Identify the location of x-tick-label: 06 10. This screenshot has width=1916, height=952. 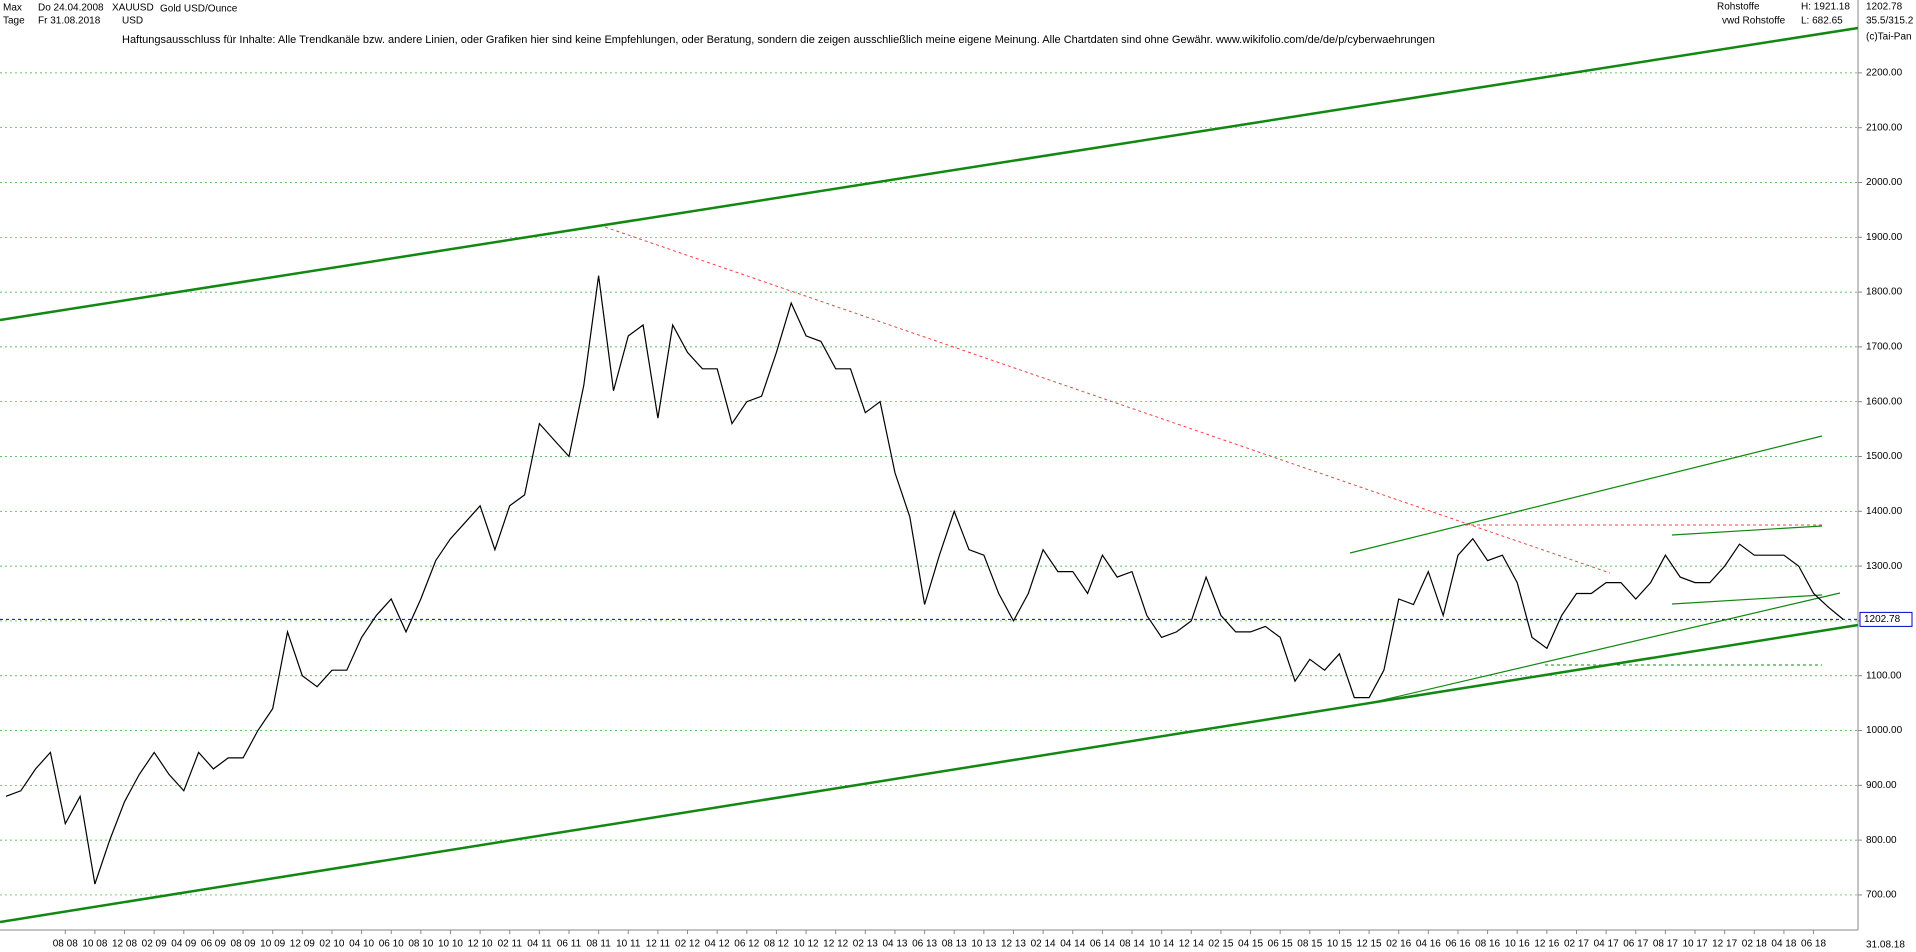
(391, 944).